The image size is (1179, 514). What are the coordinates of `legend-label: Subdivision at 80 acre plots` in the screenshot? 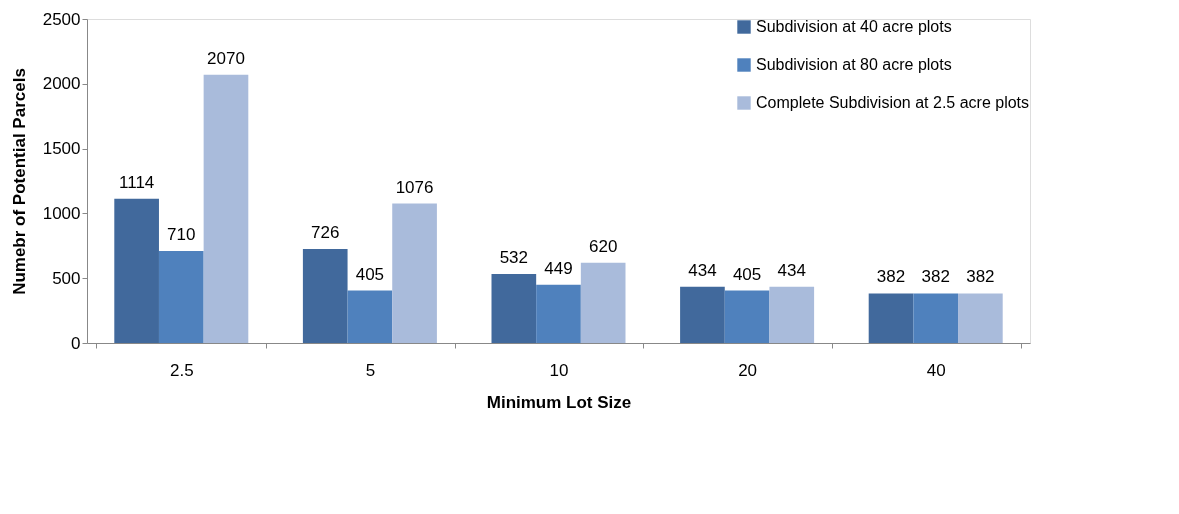 It's located at (854, 64).